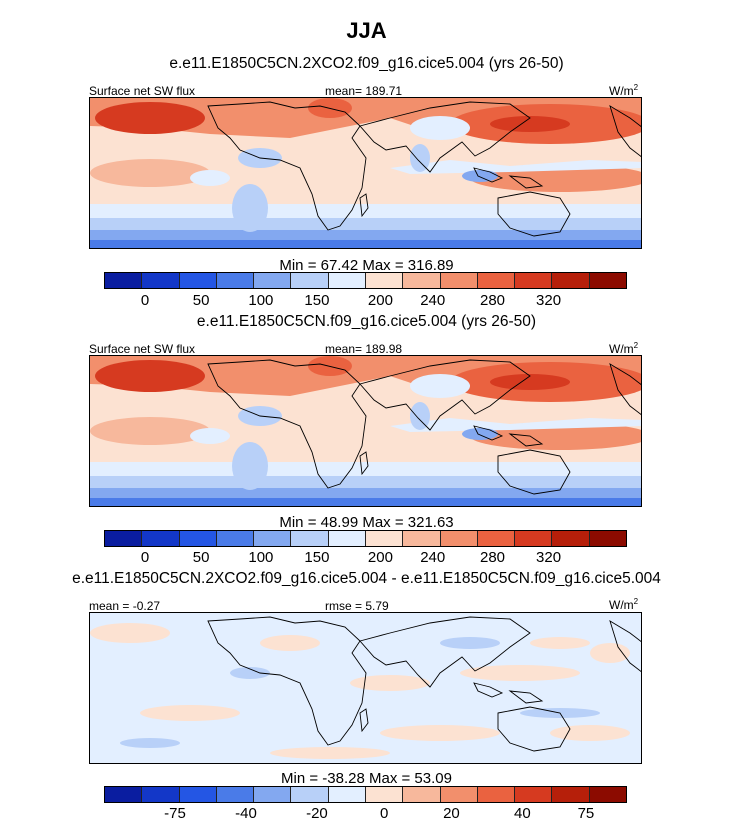 The width and height of the screenshot is (733, 824). Describe the element at coordinates (364, 91) in the screenshot. I see `panel-1-mean-label: mean= 189.71` at that location.